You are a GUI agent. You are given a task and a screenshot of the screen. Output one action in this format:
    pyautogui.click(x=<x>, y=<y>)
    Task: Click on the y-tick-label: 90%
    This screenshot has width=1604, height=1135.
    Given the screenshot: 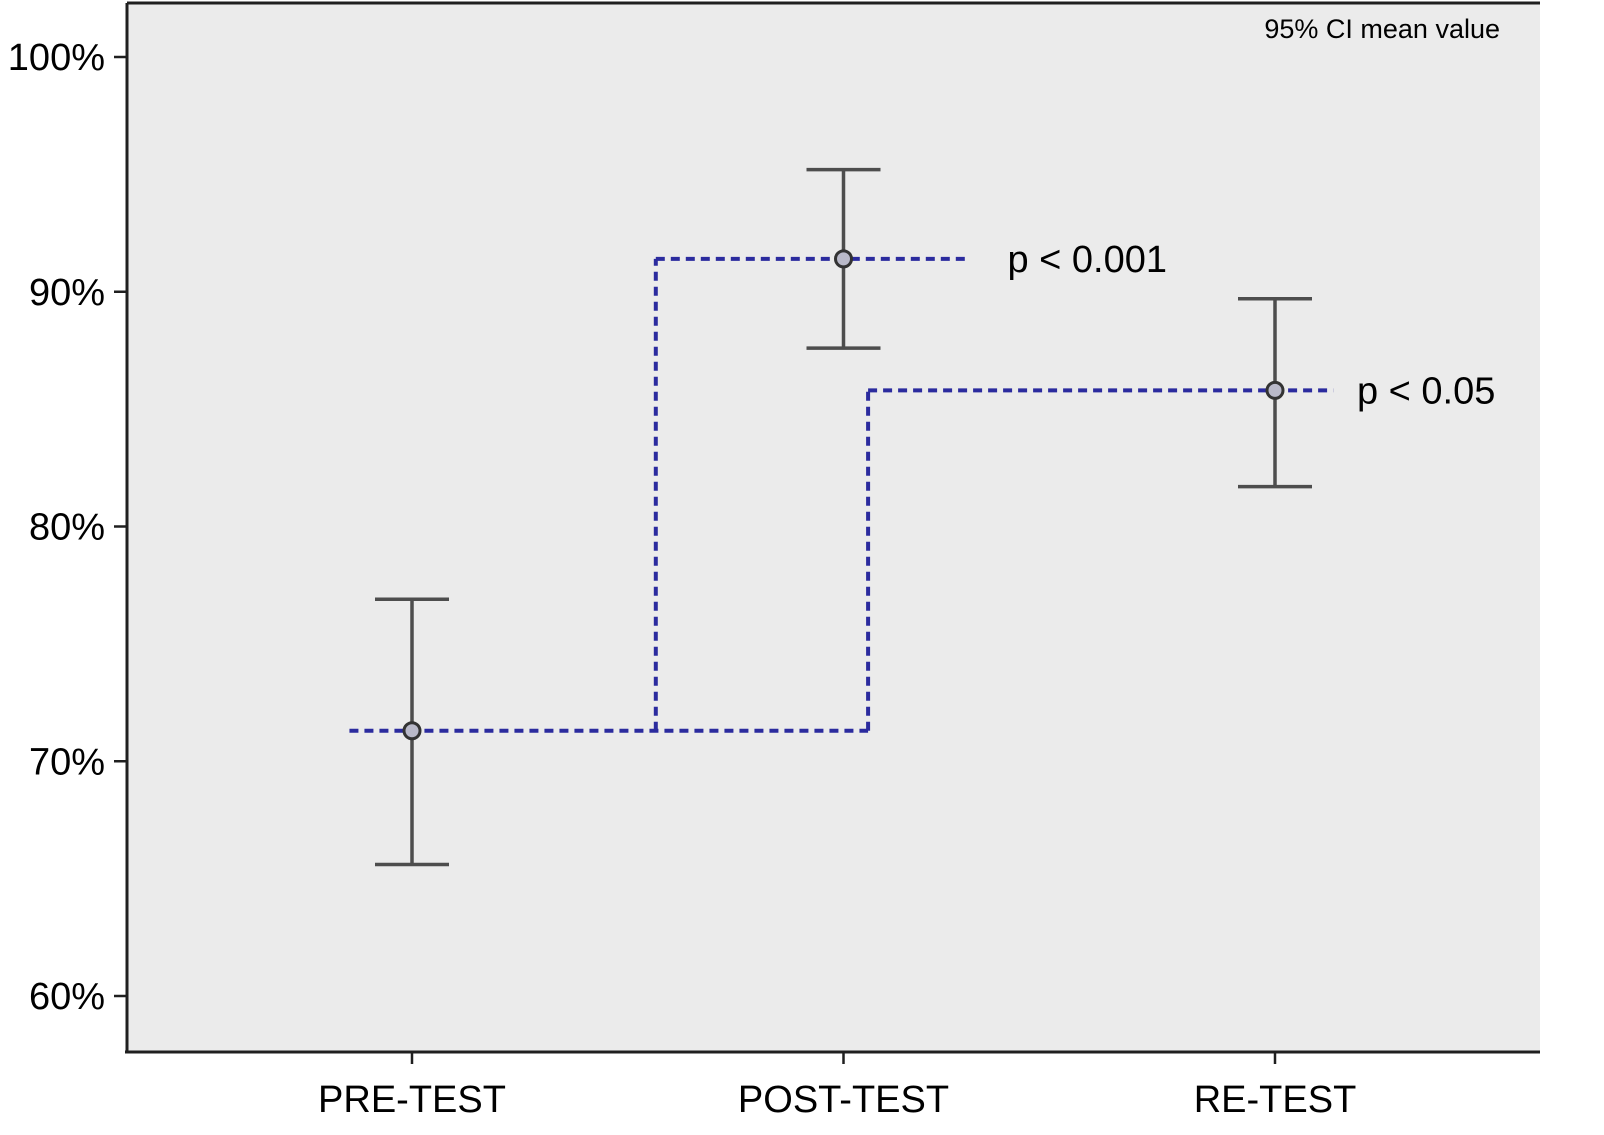 What is the action you would take?
    pyautogui.click(x=67, y=293)
    